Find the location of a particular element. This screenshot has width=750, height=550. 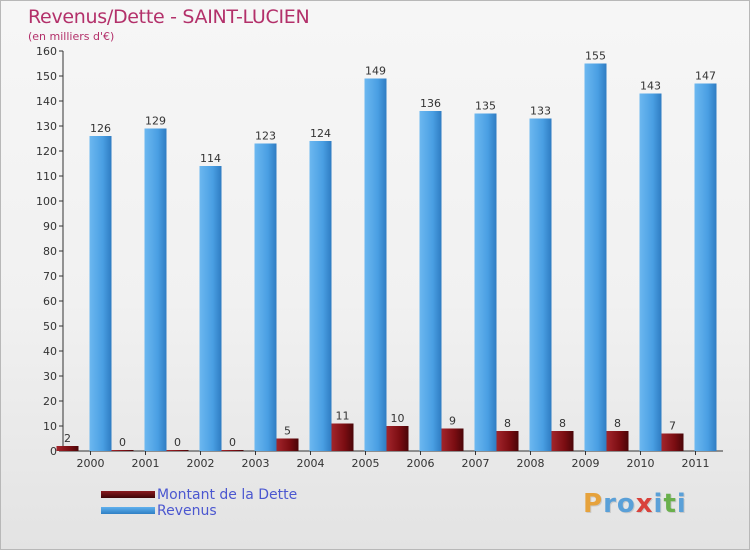

data-label-revenus: 126 is located at coordinates (100, 128).